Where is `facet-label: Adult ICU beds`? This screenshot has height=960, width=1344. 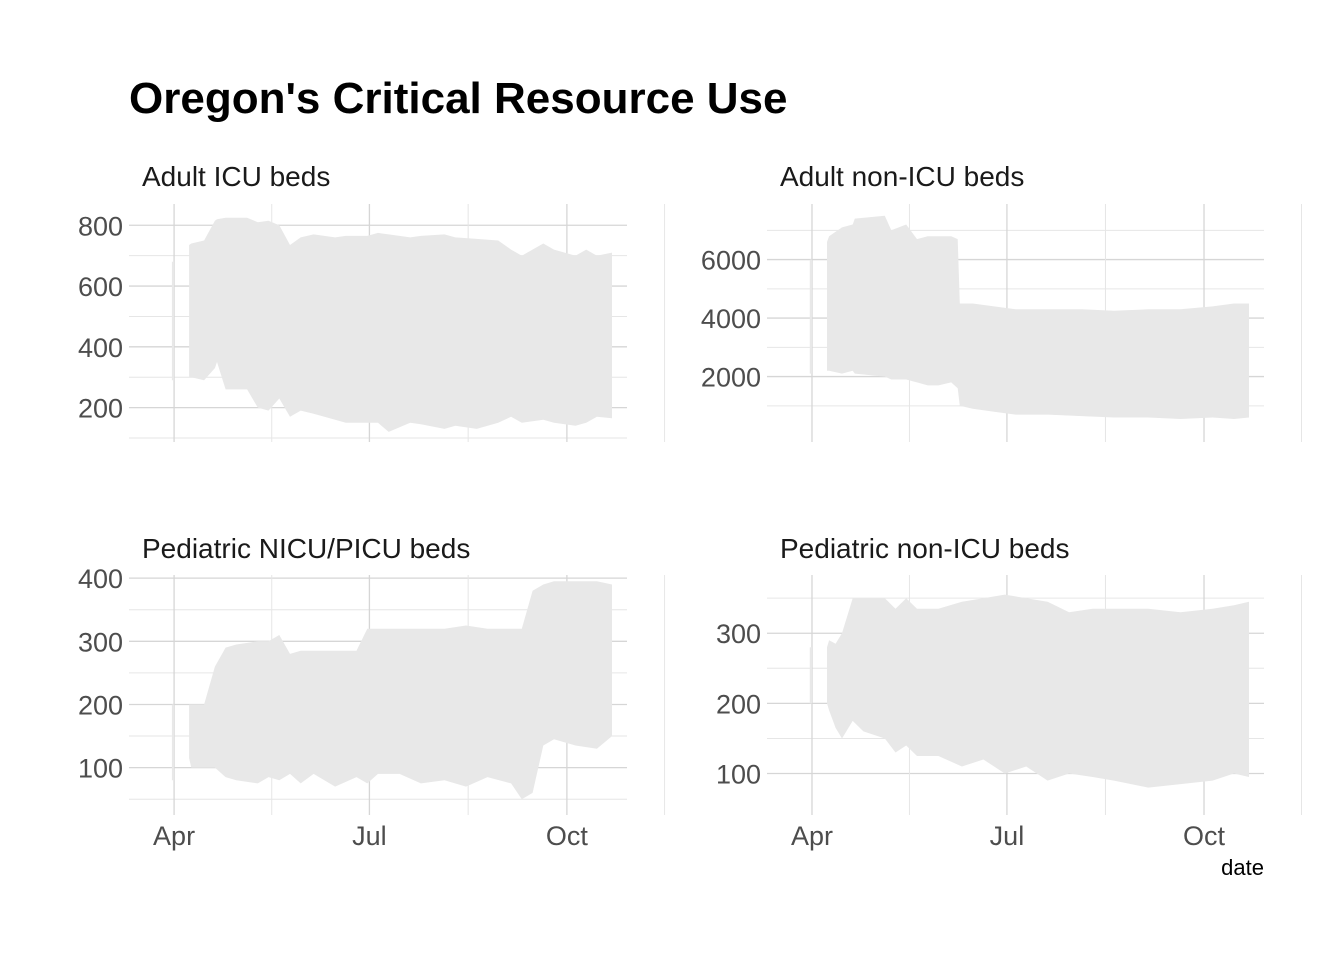
facet-label: Adult ICU beds is located at coordinates (236, 176).